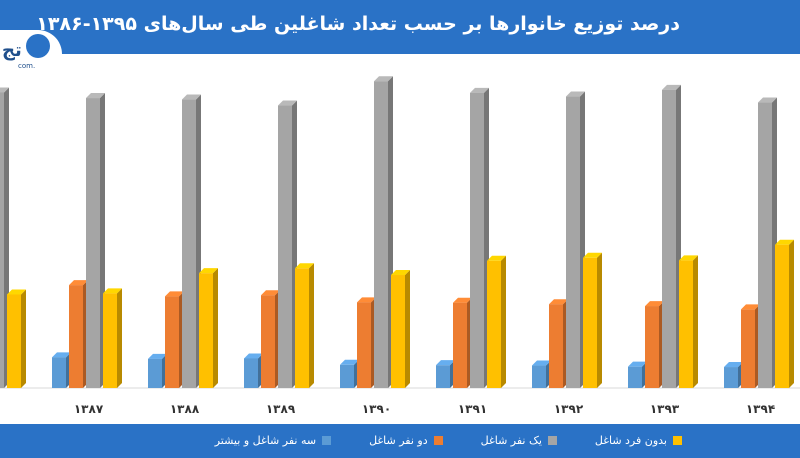 This screenshot has width=800, height=458. What do you see at coordinates (398, 440) in the screenshot?
I see `legend-label: دو نفر شاغل` at bounding box center [398, 440].